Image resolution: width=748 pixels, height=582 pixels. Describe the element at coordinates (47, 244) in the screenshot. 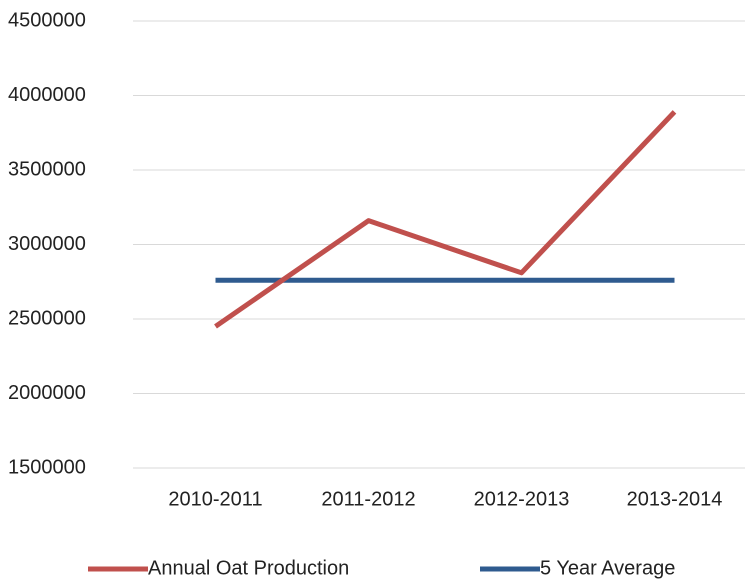

I see `y-tick-label: 3000000` at that location.